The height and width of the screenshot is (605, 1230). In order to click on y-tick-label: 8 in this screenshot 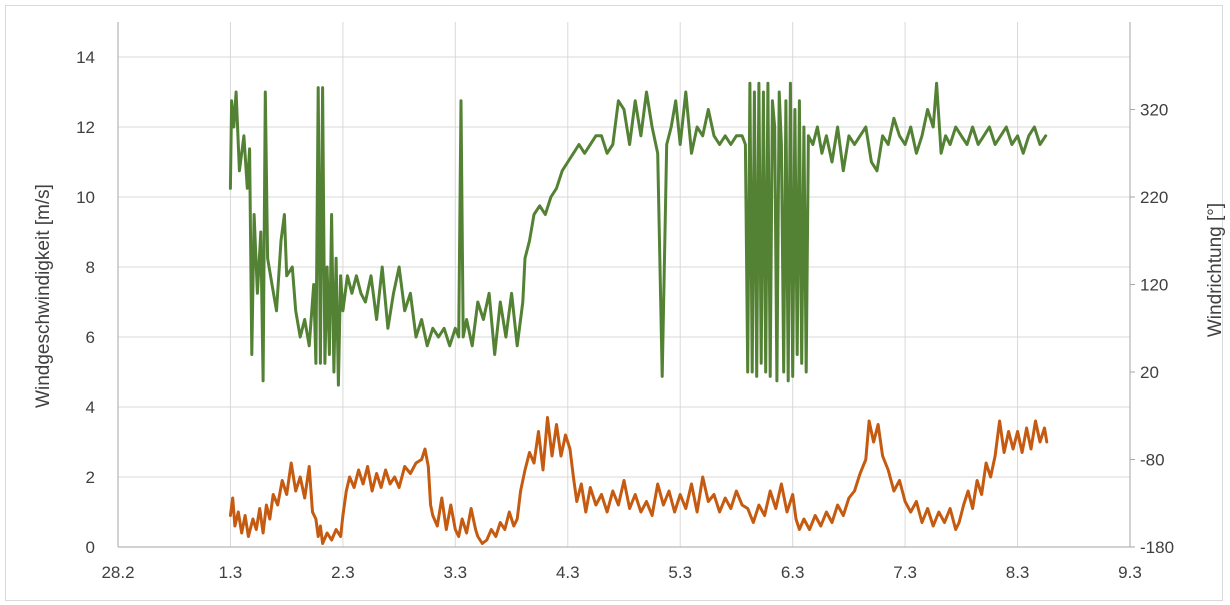, I will do `click(90, 267)`.